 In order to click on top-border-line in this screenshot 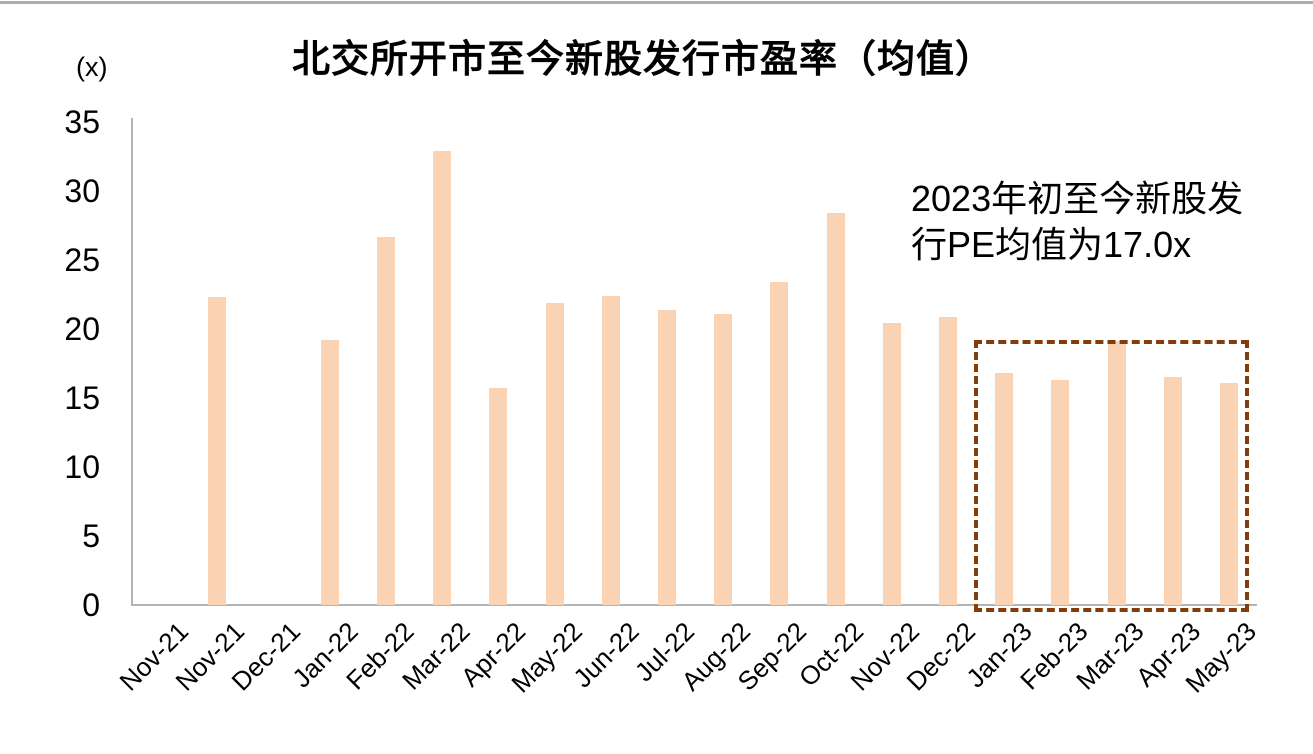, I will do `click(656, 2)`.